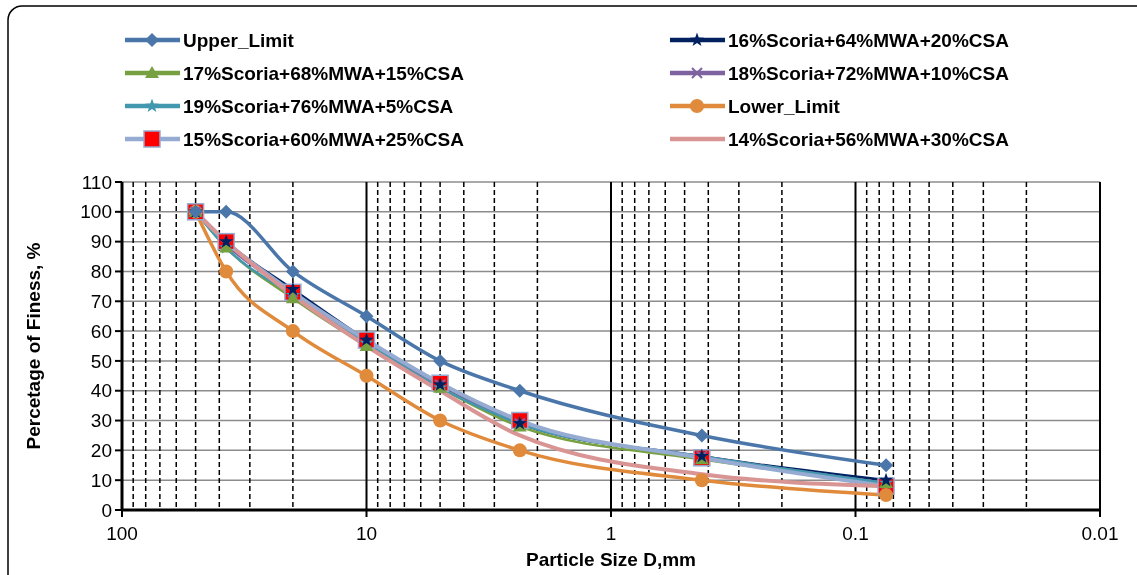 The height and width of the screenshot is (575, 1137). What do you see at coordinates (1100, 533) in the screenshot?
I see `x-tick-label: 0.01` at bounding box center [1100, 533].